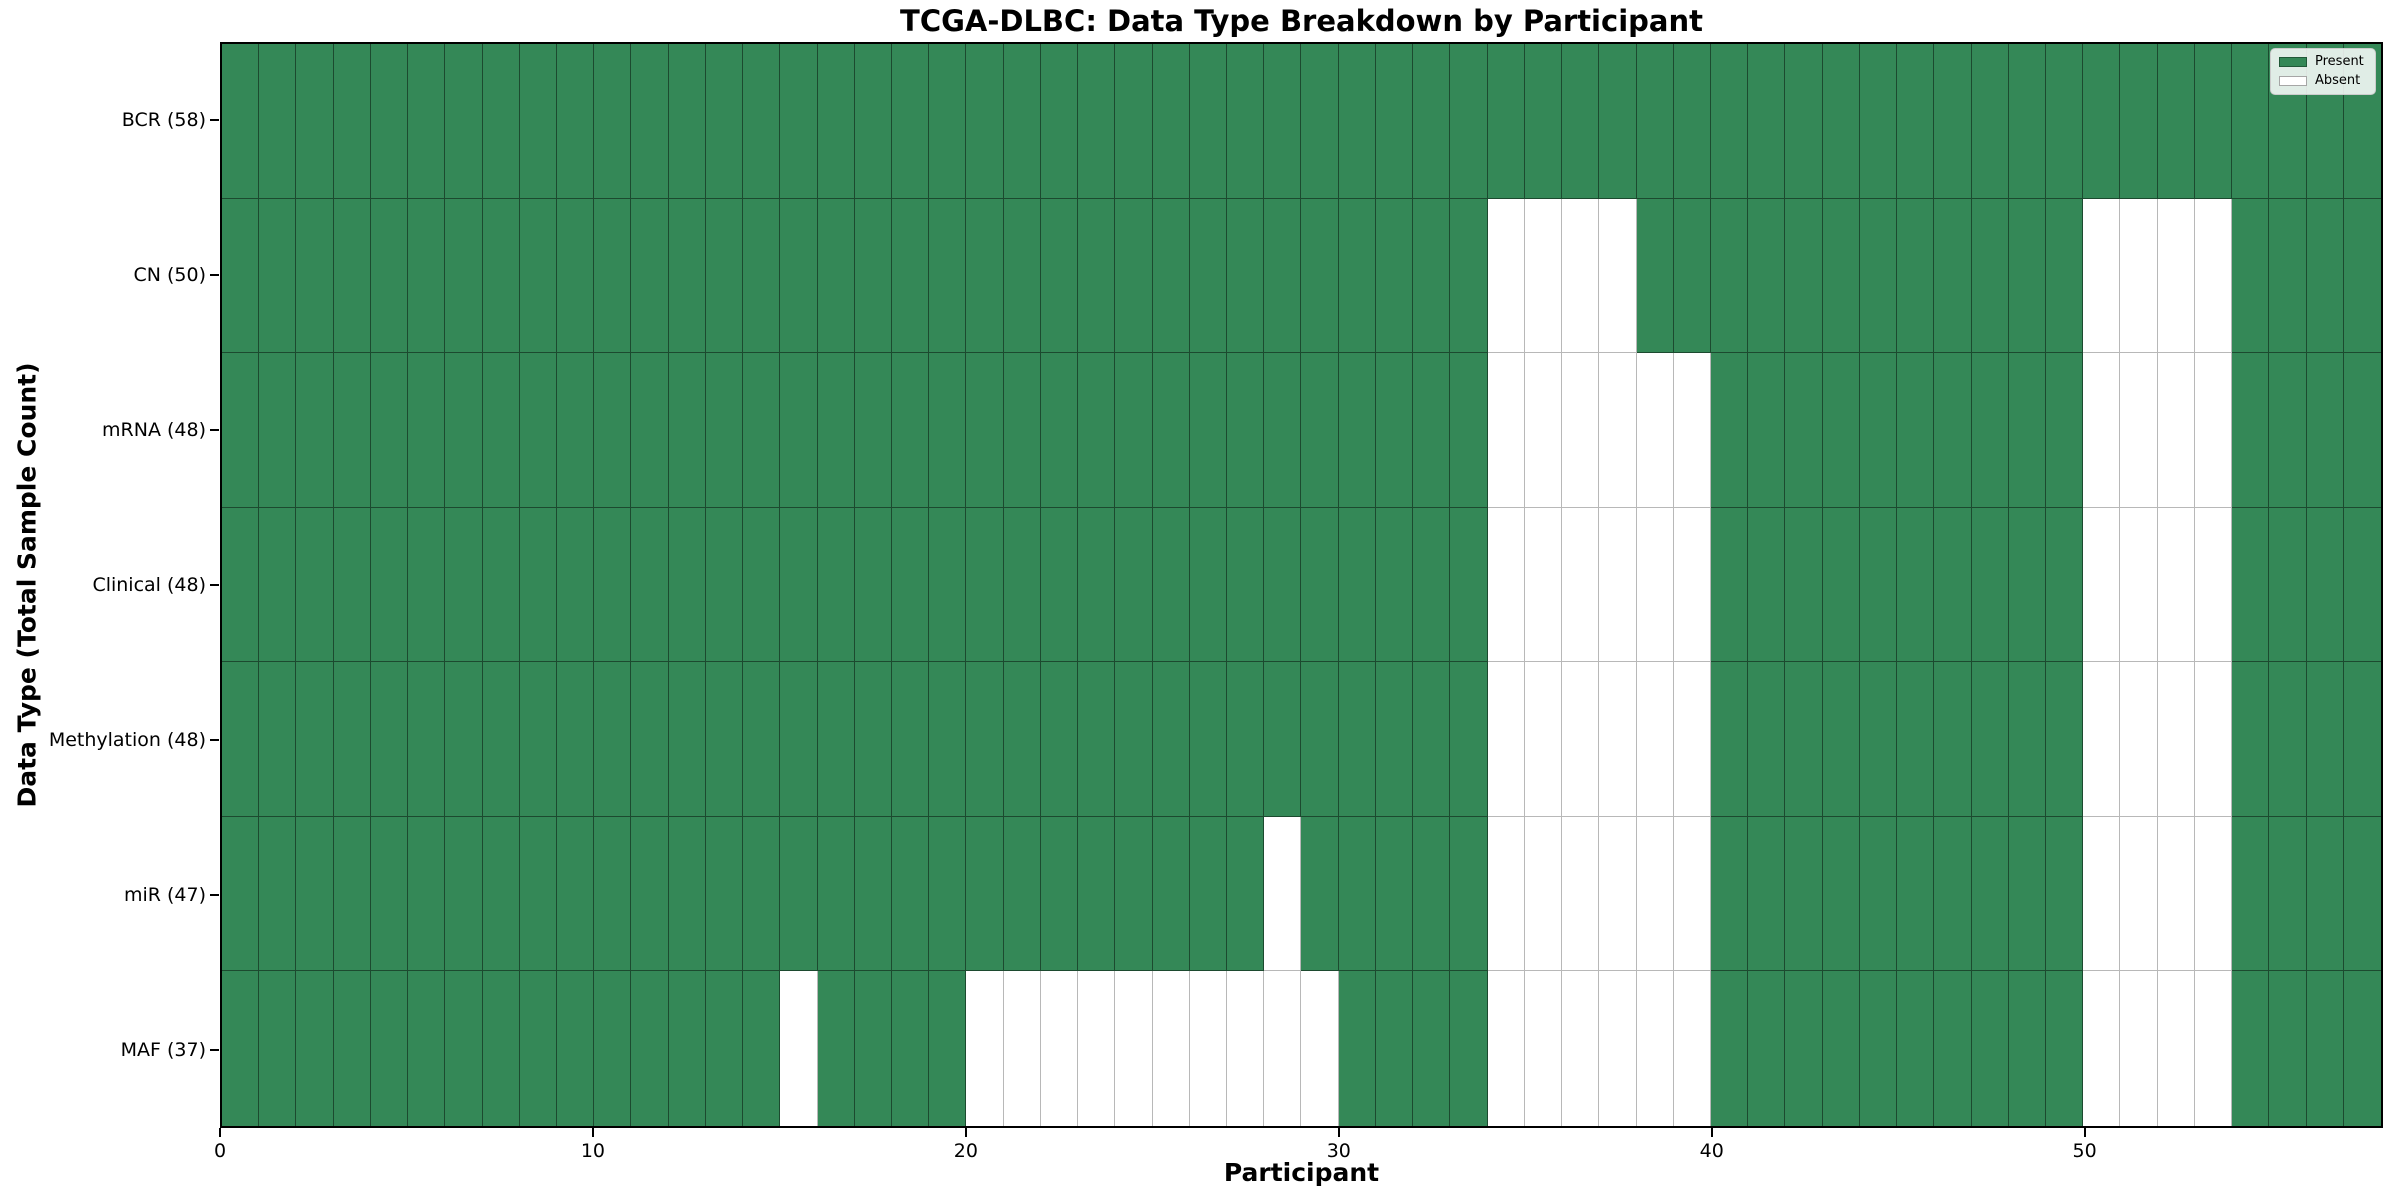  What do you see at coordinates (2323, 62) in the screenshot?
I see `legend-item-present: Present` at bounding box center [2323, 62].